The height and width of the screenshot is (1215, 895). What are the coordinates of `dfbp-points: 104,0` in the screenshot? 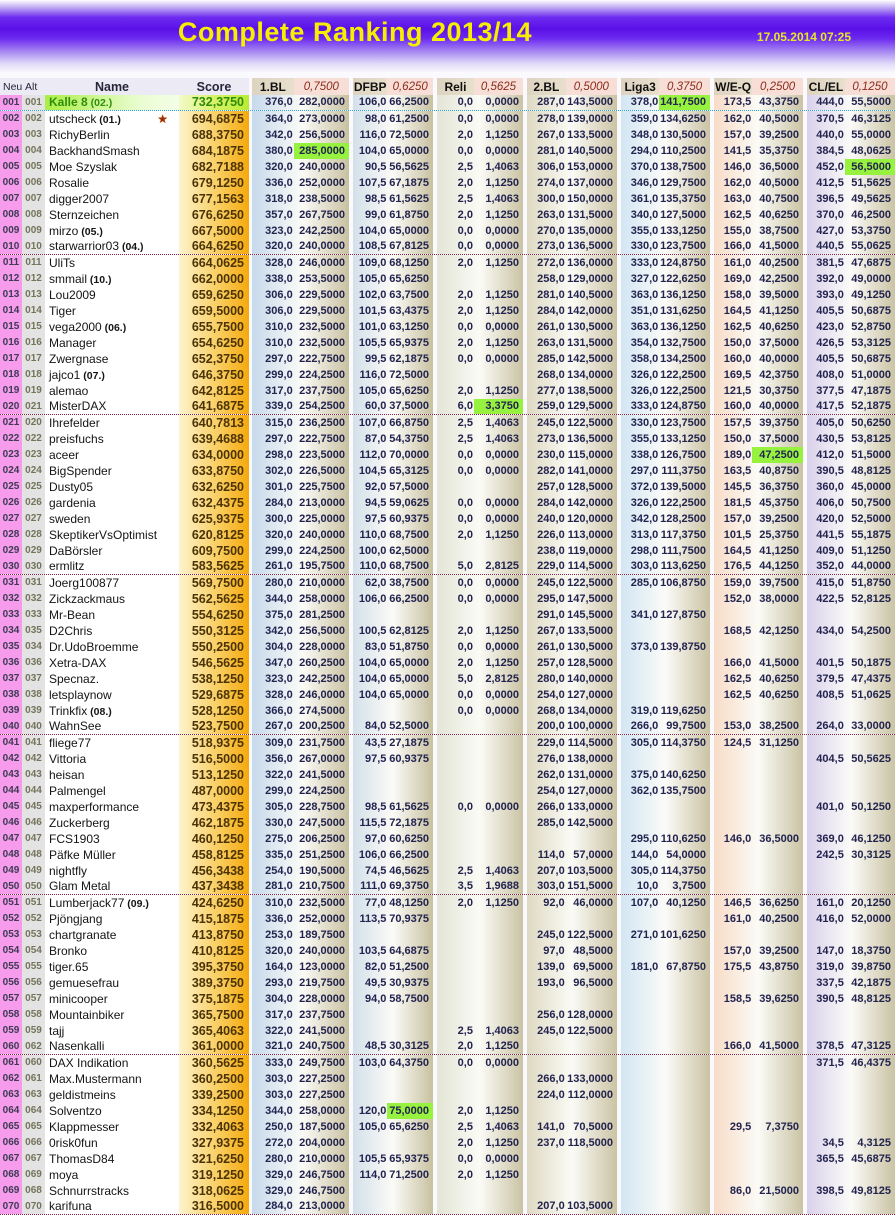 It's located at (372, 663).